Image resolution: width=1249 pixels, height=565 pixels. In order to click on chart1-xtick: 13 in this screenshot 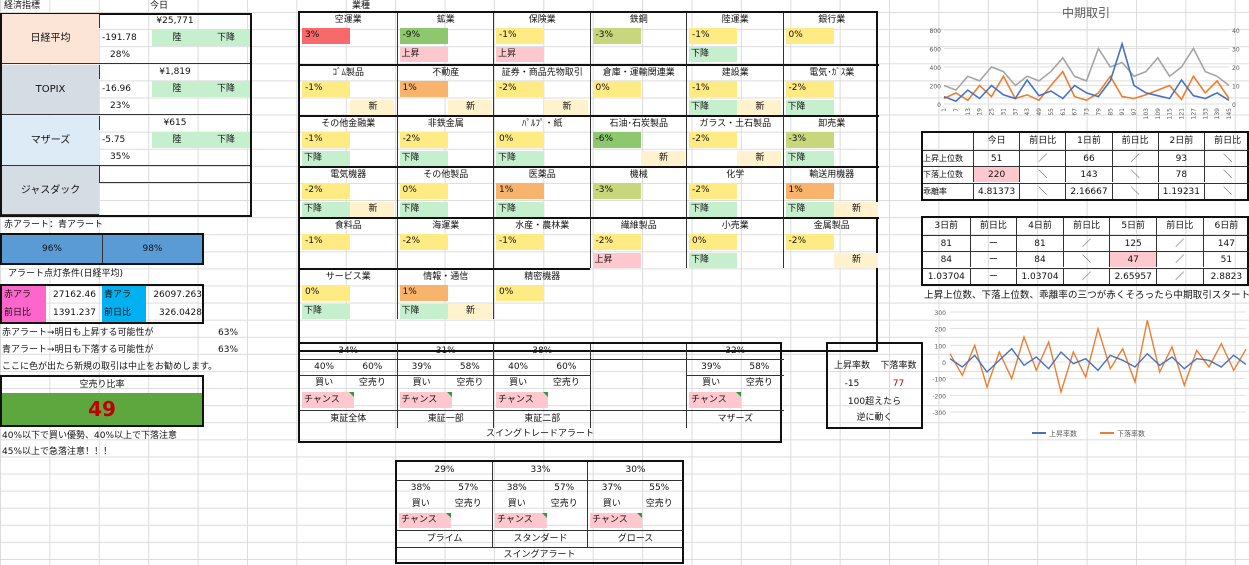, I will do `click(968, 112)`.